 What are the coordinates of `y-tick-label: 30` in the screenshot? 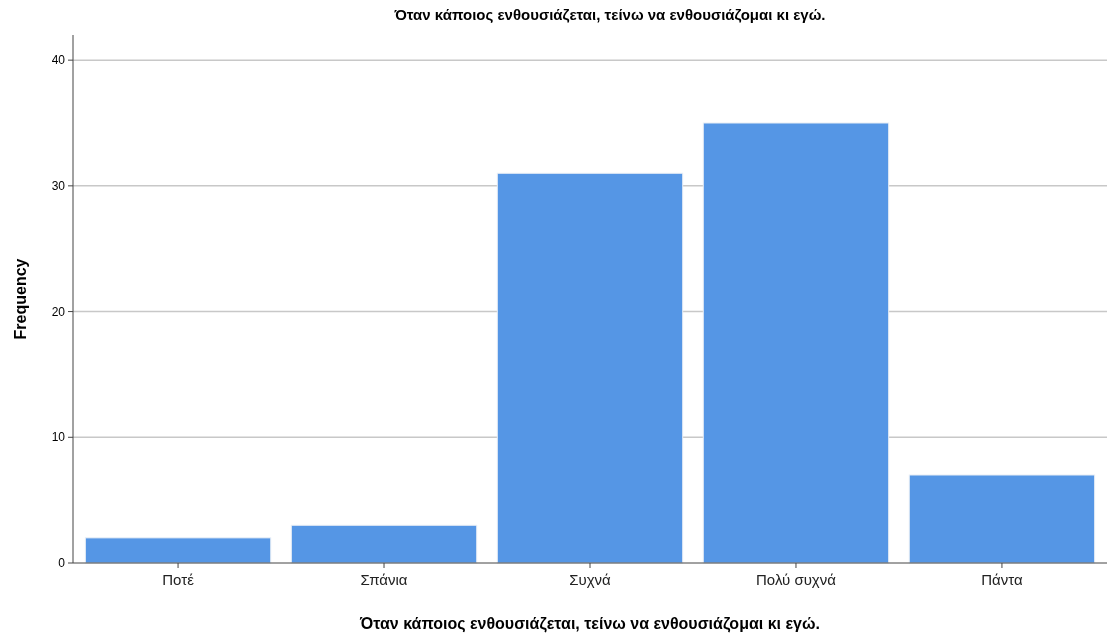 It's located at (58, 186).